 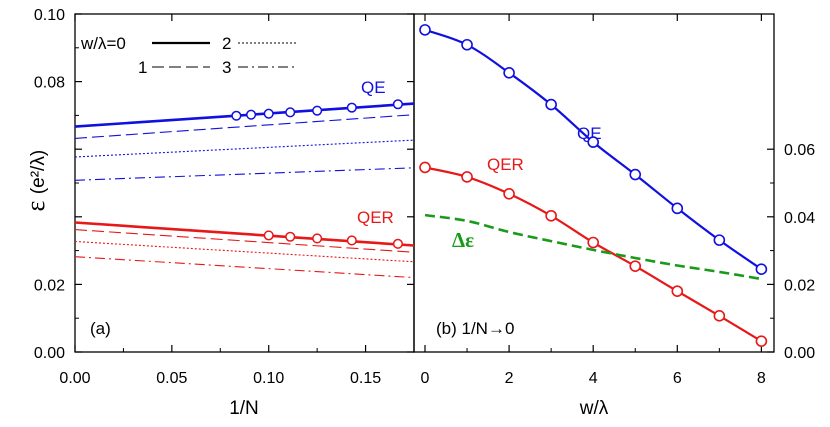 I want to click on series-line-a-qer-solid, so click(x=244, y=234).